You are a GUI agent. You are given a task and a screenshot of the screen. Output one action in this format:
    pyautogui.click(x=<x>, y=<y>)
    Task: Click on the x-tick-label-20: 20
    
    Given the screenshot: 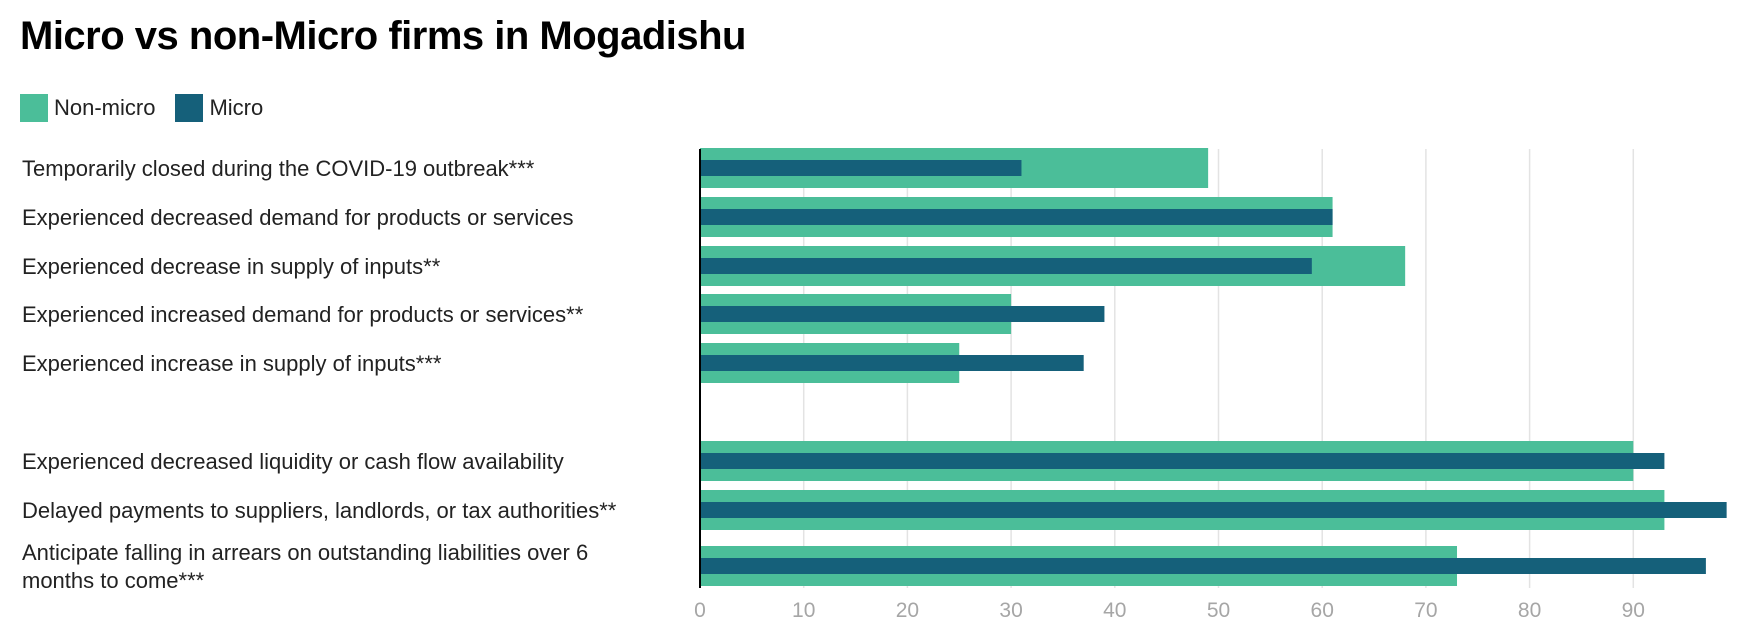 What is the action you would take?
    pyautogui.click(x=907, y=610)
    